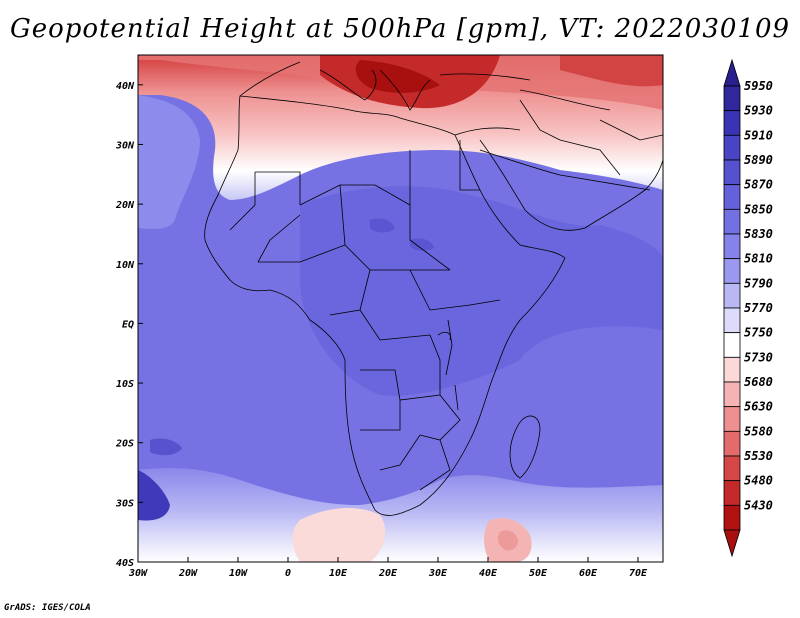 Image resolution: width=800 pixels, height=618 pixels. Describe the element at coordinates (125, 205) in the screenshot. I see `lat-tick-label: 20N` at that location.